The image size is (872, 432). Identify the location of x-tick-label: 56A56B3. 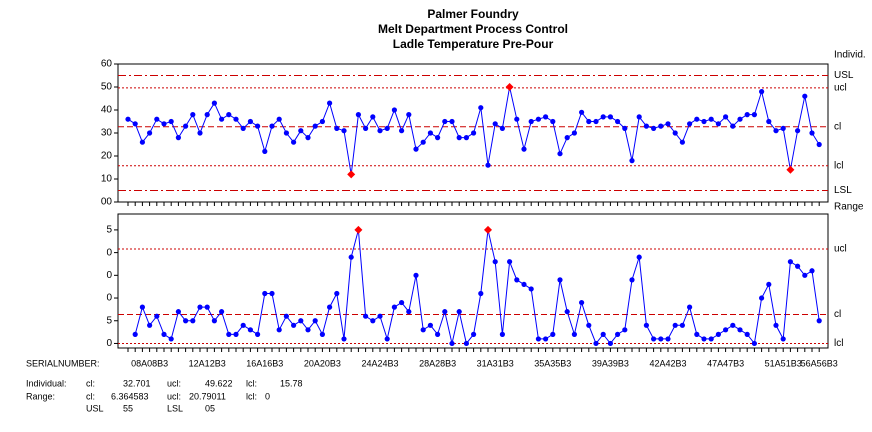
(819, 363).